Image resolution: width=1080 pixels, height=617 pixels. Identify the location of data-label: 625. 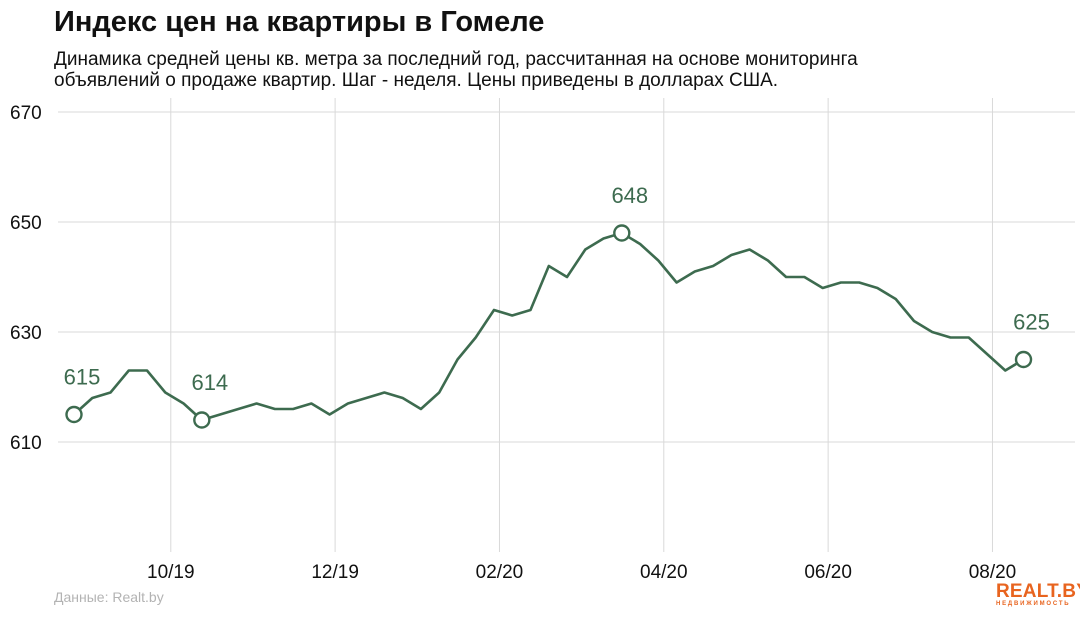
(1031, 322).